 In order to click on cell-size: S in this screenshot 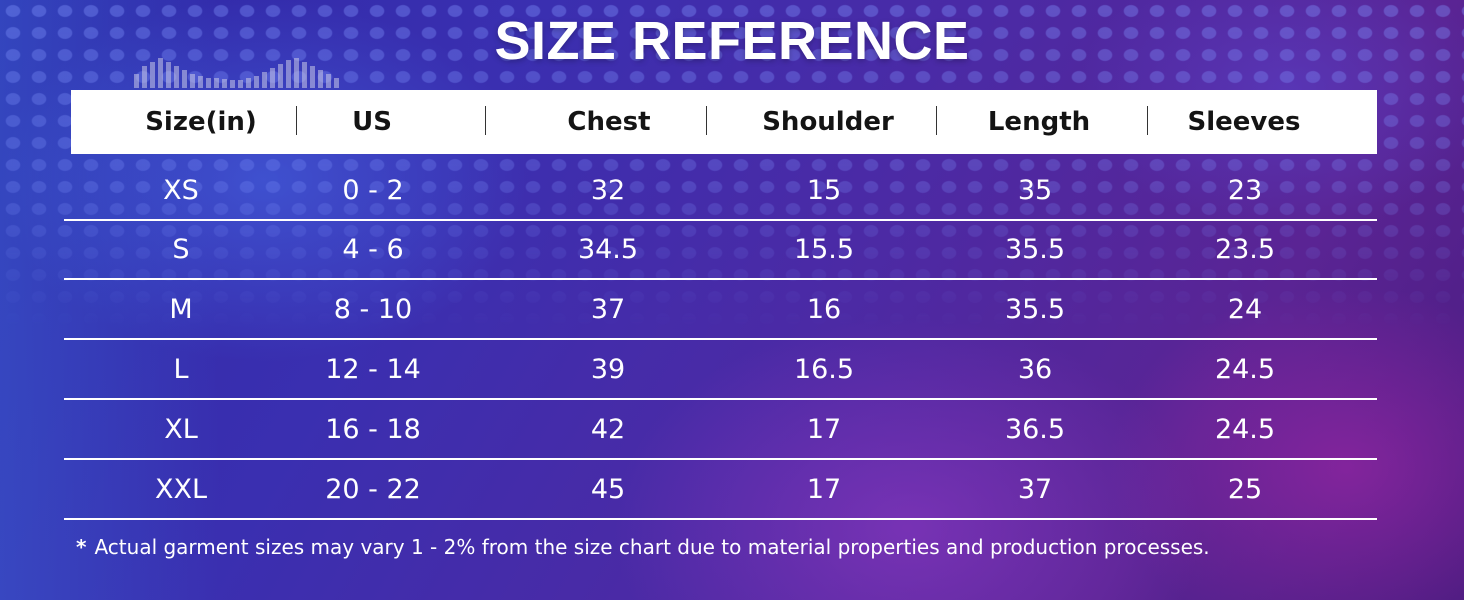, I will do `click(181, 249)`.